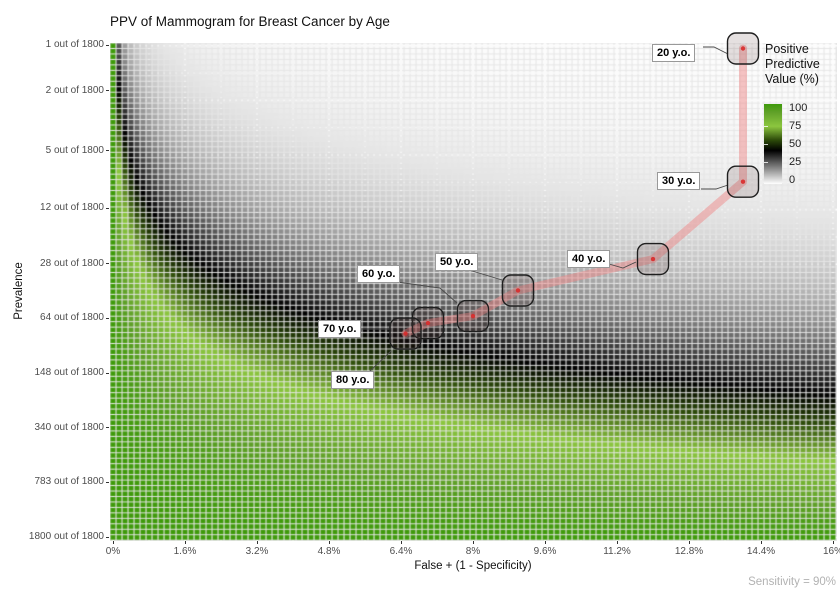 The image size is (840, 600). Describe the element at coordinates (185, 551) in the screenshot. I see `x-tick-label: 1.6%` at that location.